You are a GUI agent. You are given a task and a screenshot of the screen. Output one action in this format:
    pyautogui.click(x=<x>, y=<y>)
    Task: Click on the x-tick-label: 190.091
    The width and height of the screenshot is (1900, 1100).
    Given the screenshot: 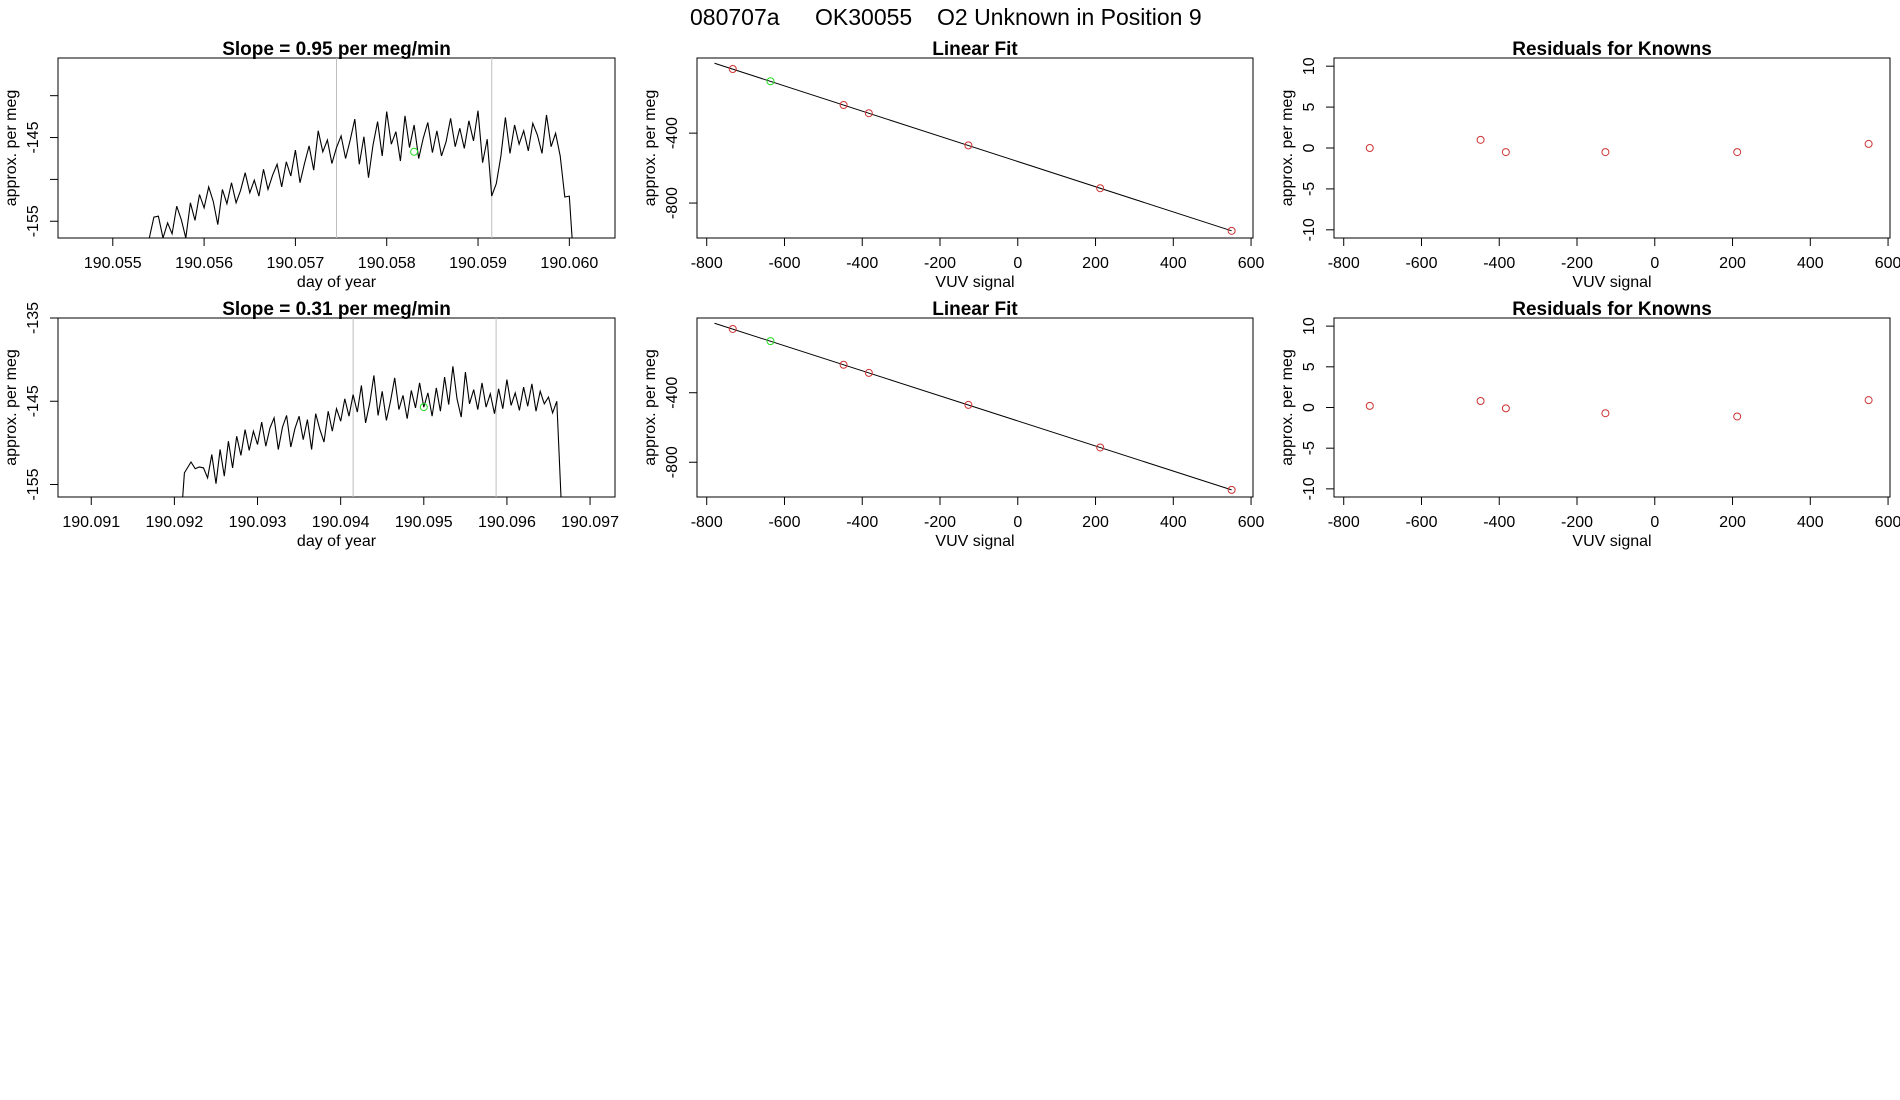 What is the action you would take?
    pyautogui.click(x=91, y=522)
    